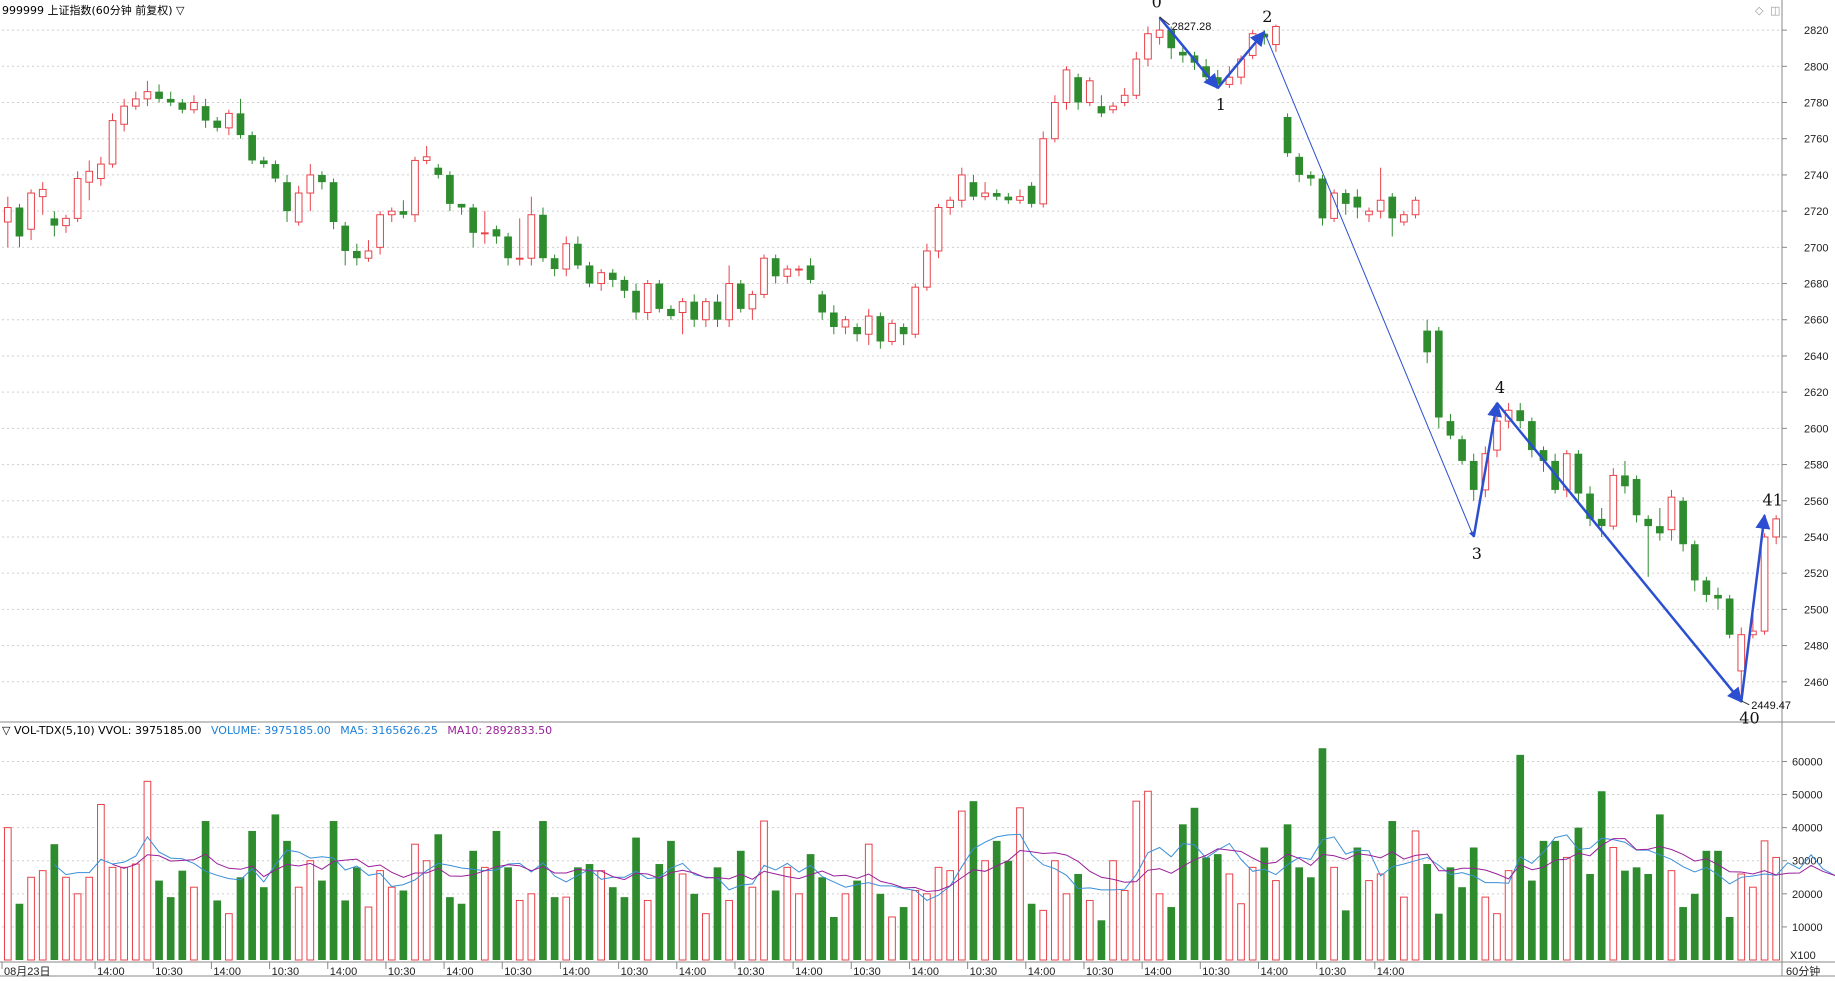 The image size is (1835, 981). Describe the element at coordinates (1807, 928) in the screenshot. I see `volume-tick-label: 10000` at that location.